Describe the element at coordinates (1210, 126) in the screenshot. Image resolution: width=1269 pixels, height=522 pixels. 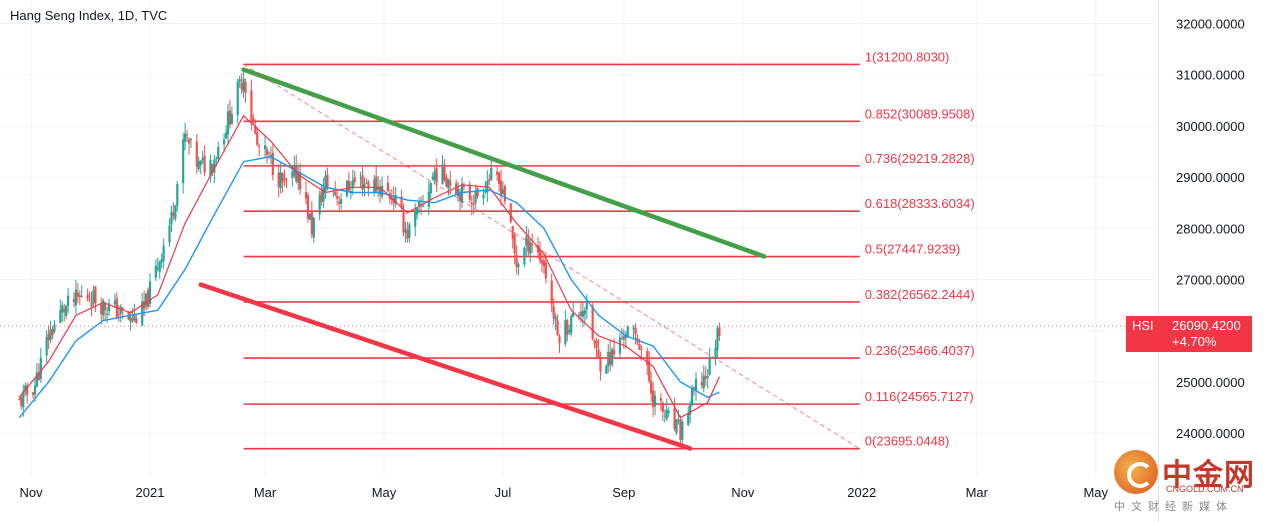
I see `y-tick-label: 30000.0000` at that location.